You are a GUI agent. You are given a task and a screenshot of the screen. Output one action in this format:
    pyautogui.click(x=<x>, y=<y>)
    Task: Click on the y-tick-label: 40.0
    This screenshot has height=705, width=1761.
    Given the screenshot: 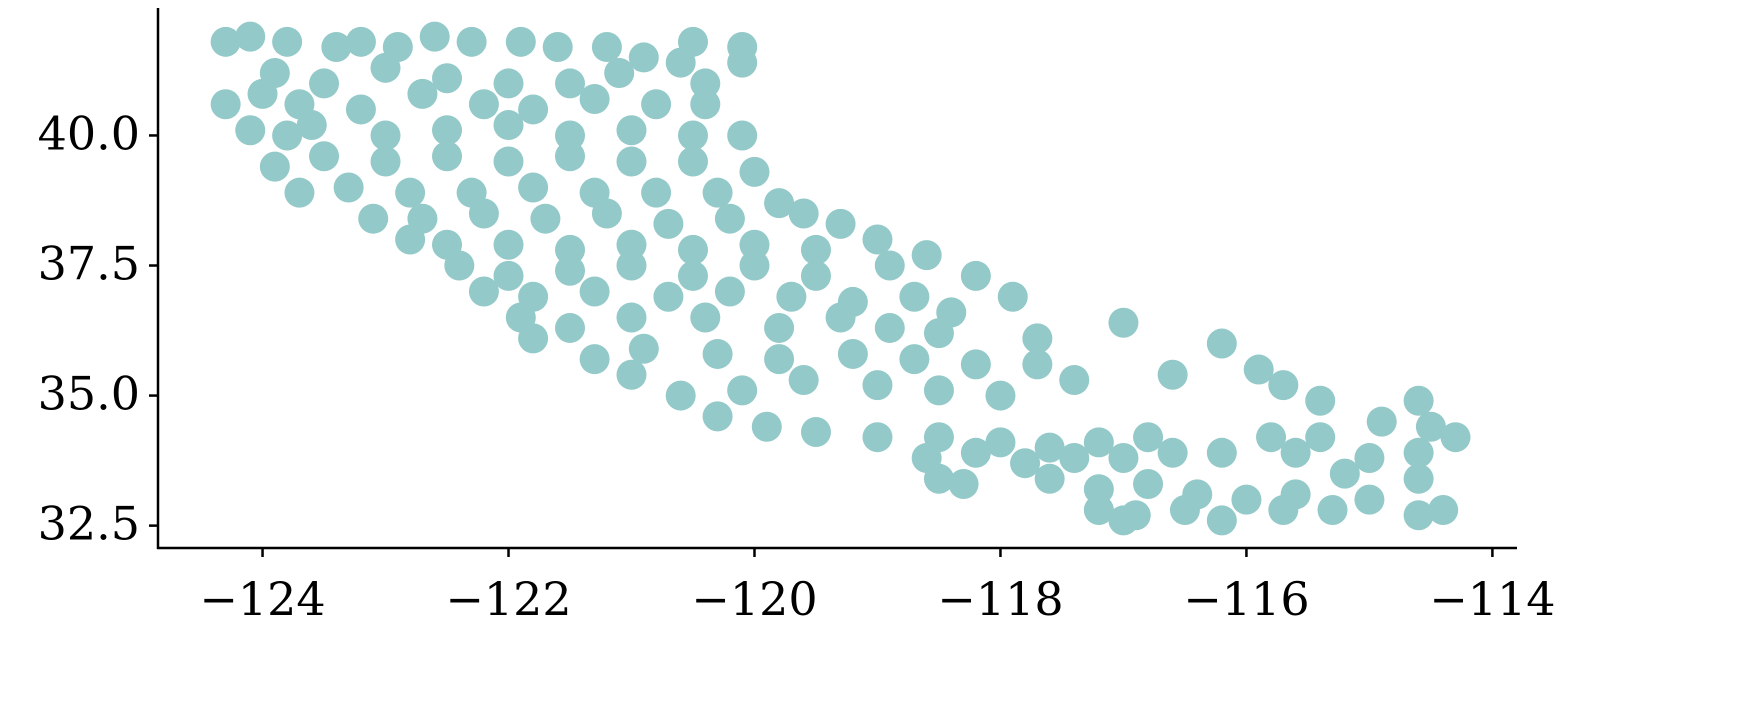 What is the action you would take?
    pyautogui.click(x=89, y=133)
    